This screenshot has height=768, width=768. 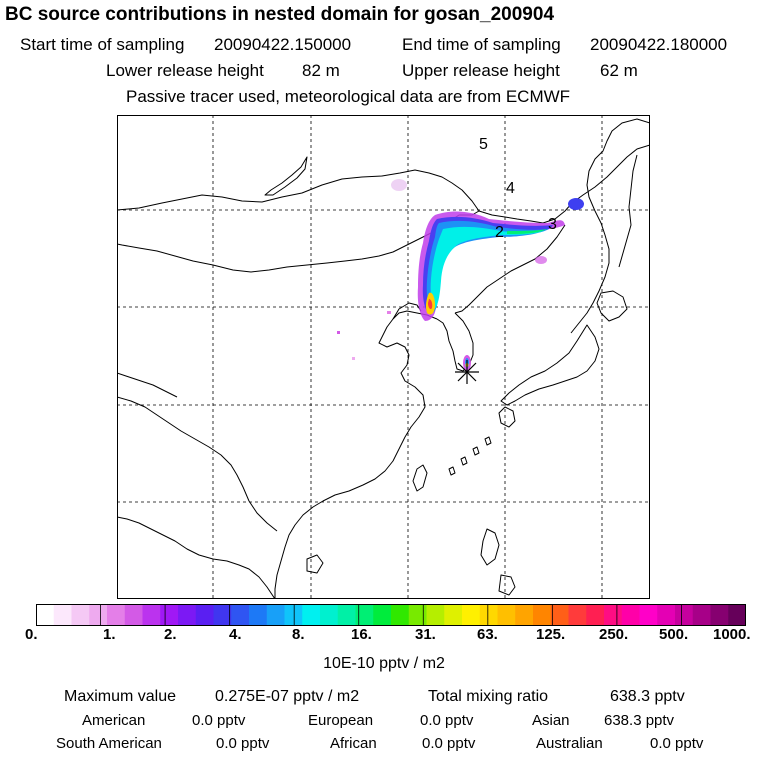 I want to click on colorbar-tick-11: 1000., so click(x=732, y=634).